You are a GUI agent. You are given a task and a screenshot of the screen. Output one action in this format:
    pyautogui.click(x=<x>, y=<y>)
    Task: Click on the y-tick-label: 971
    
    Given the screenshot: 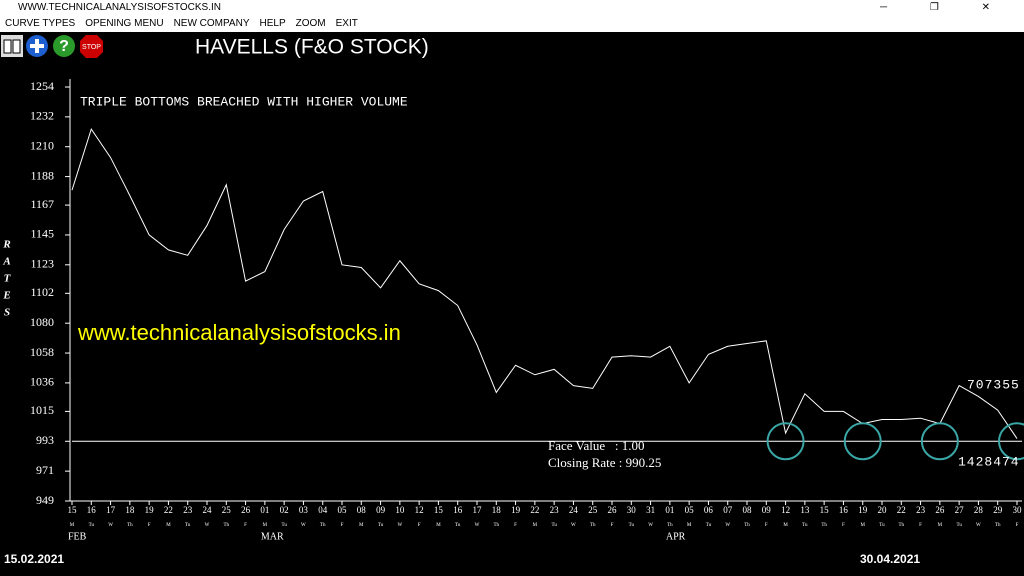 What is the action you would take?
    pyautogui.click(x=45, y=470)
    